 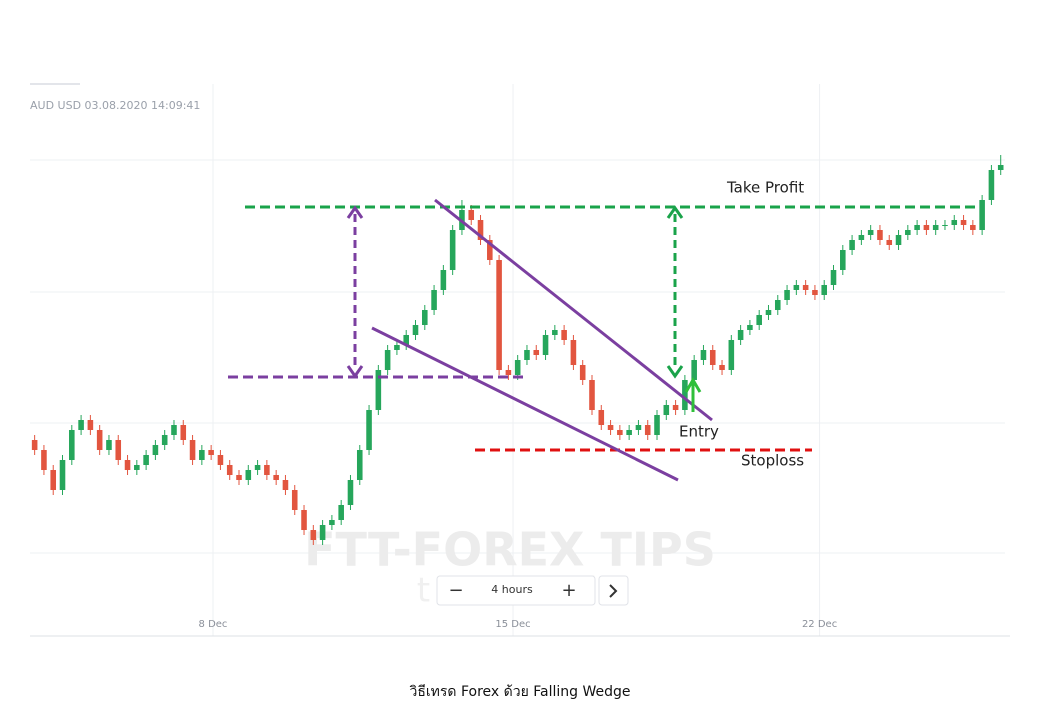 I want to click on zoom-out-button: −, so click(x=455, y=590).